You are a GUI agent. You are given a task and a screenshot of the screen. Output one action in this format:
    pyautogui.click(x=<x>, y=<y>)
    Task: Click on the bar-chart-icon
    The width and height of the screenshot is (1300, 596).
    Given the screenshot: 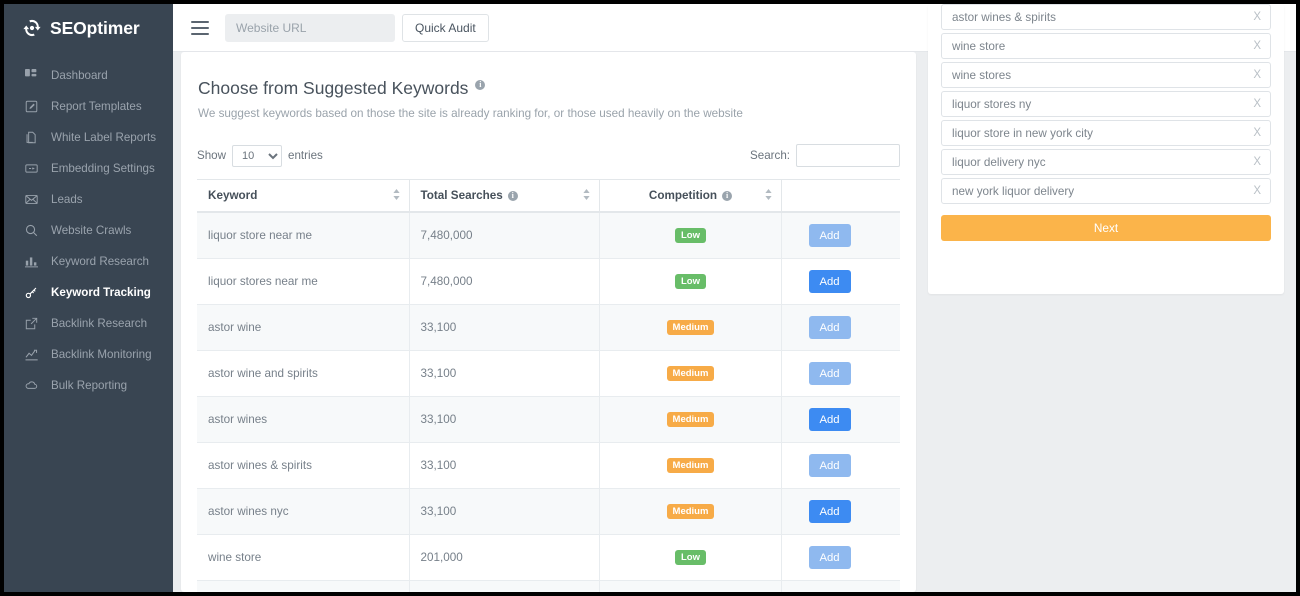 What is the action you would take?
    pyautogui.click(x=31, y=262)
    